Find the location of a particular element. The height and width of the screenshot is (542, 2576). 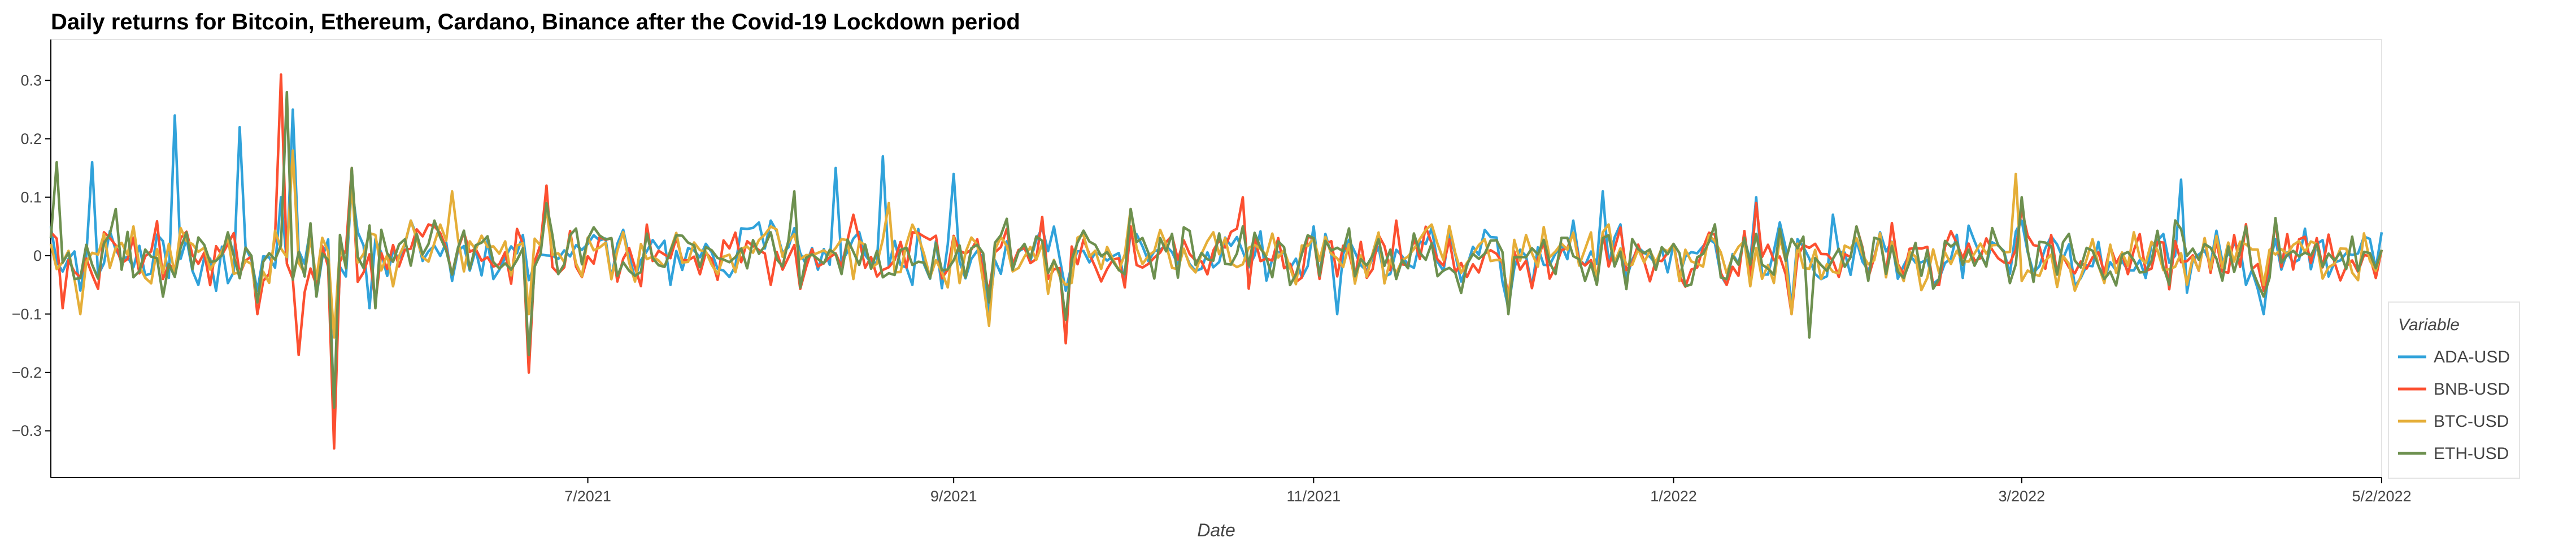

legend-label: ETH-USD is located at coordinates (2471, 453).